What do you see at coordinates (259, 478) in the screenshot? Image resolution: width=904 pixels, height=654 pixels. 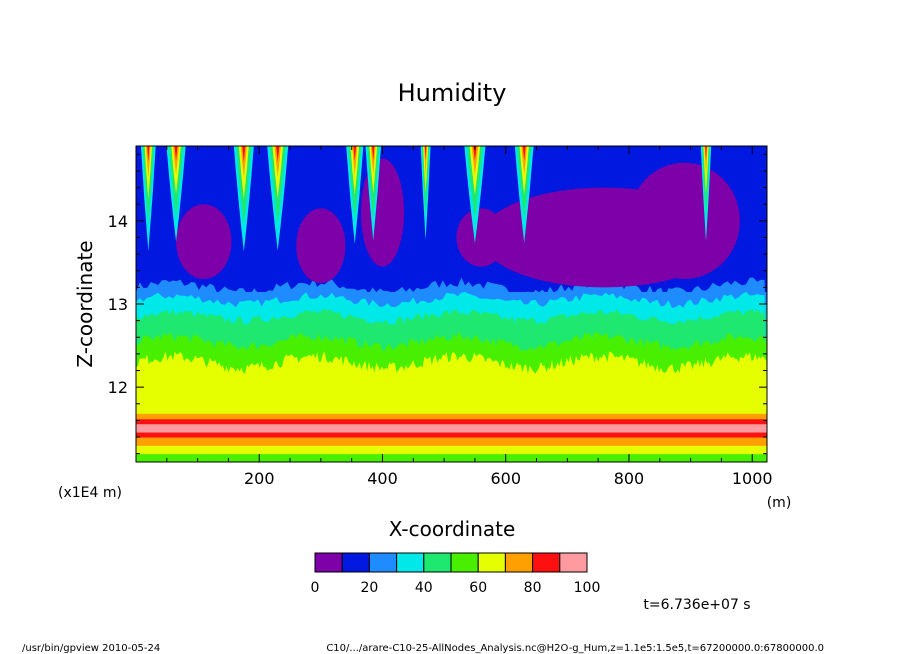 I see `x-tick-label: 200` at bounding box center [259, 478].